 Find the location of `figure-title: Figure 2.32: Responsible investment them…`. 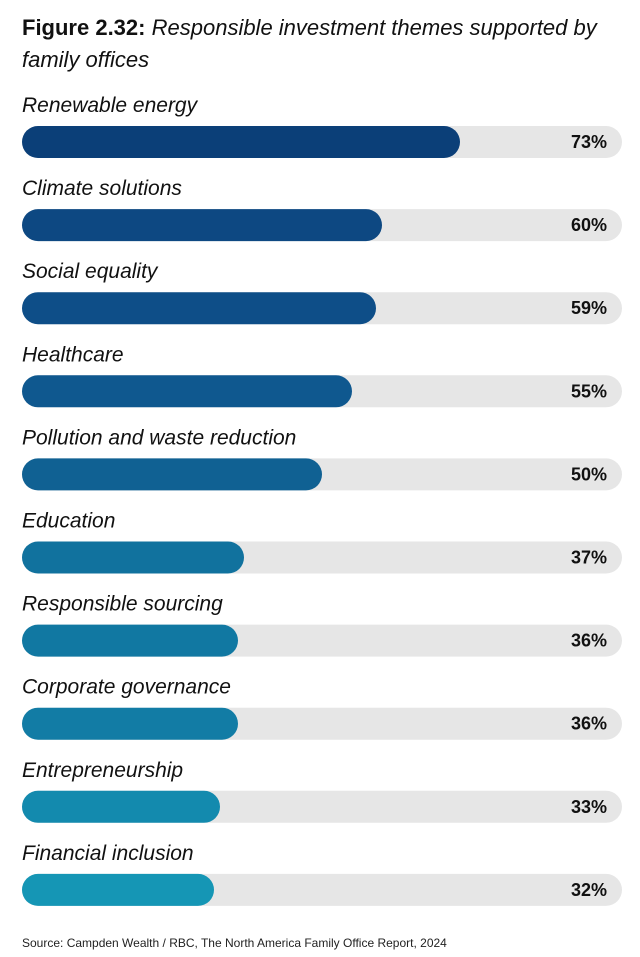

figure-title: Figure 2.32: Responsible investment them… is located at coordinates (322, 44).